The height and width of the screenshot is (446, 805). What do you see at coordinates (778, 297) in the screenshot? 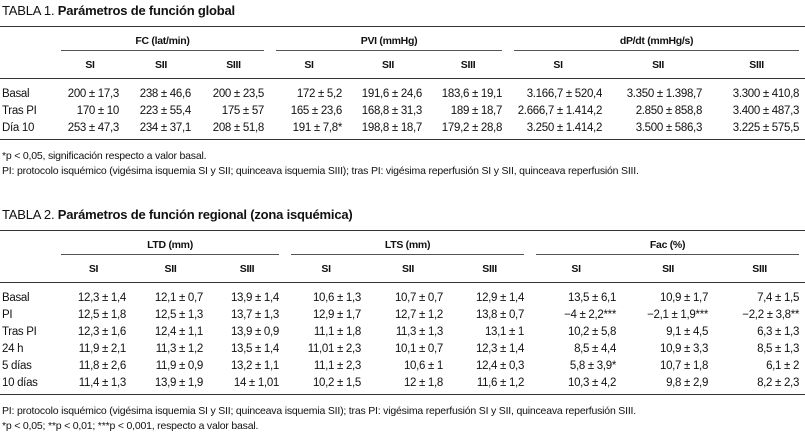
I see `cell: 7,4 ± 1,5` at bounding box center [778, 297].